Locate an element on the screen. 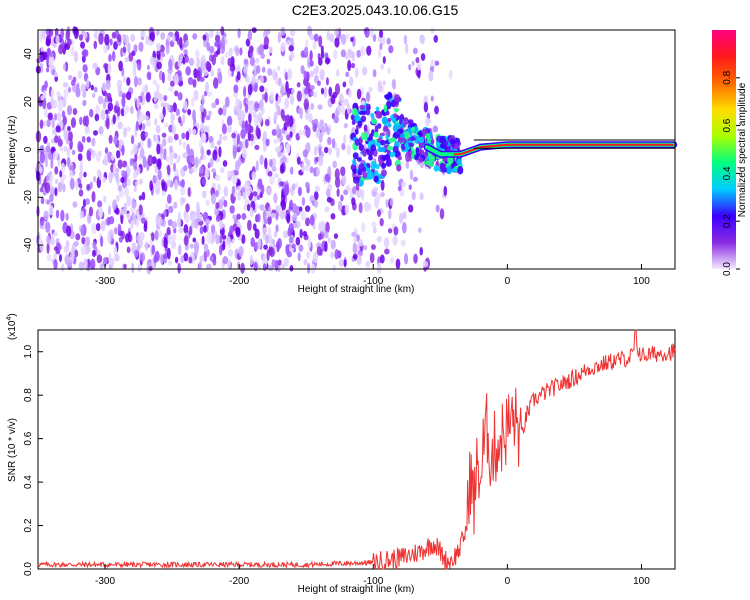 The height and width of the screenshot is (600, 750). colorbar-tick-label: 0.8 is located at coordinates (727, 77).